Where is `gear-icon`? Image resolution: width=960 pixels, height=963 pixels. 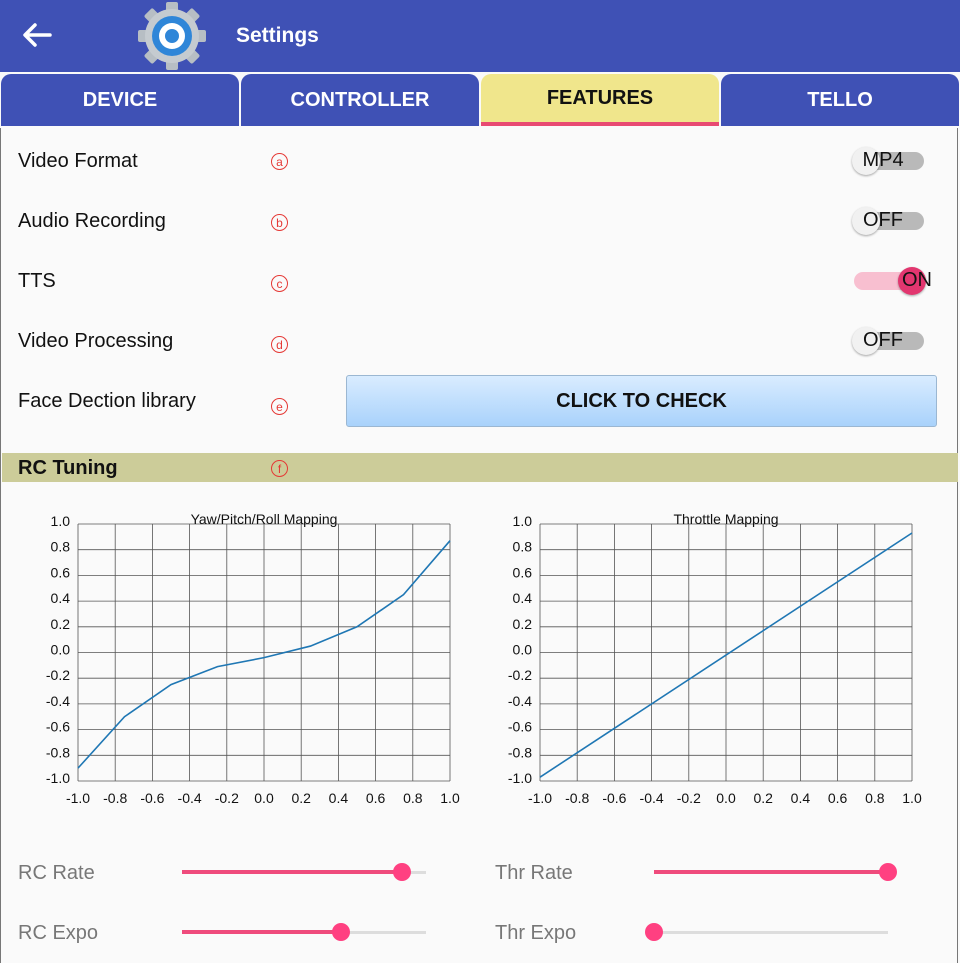 gear-icon is located at coordinates (172, 36).